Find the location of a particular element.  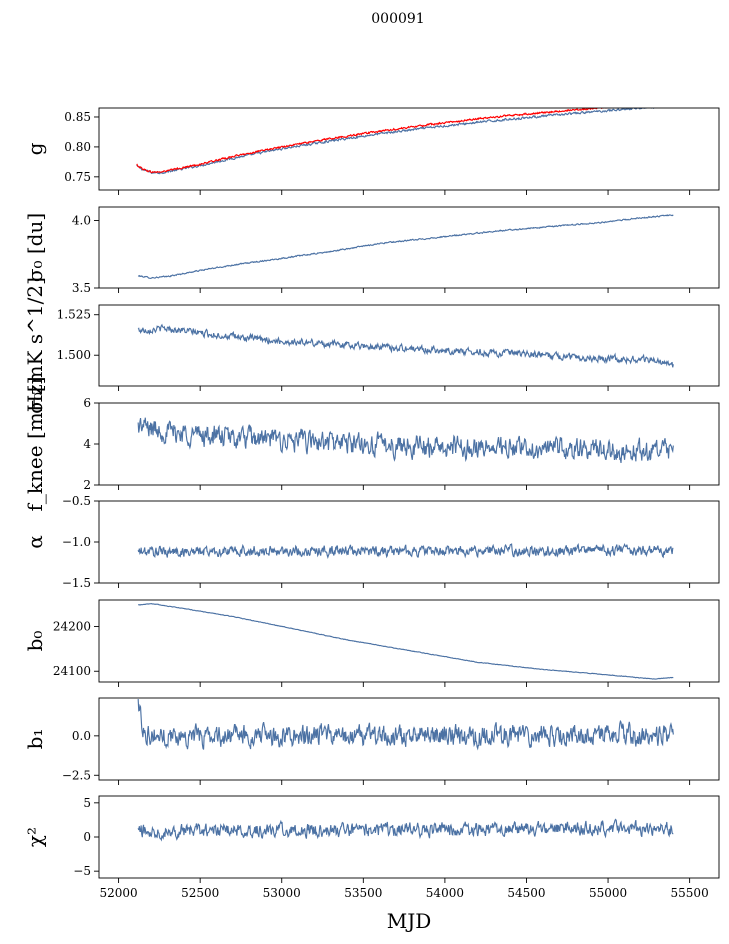

ytick-label-fknee-0: 2 is located at coordinates (87, 485).